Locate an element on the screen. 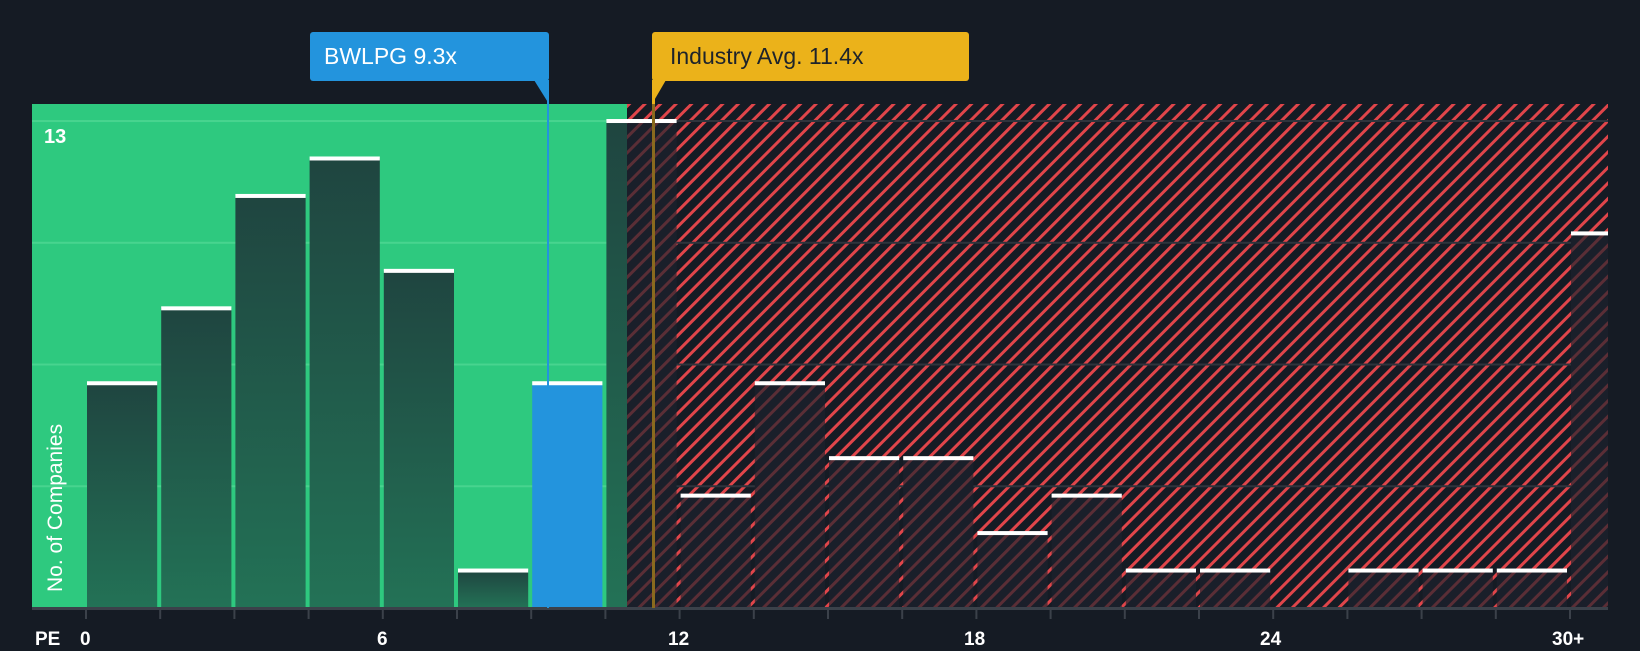 This screenshot has width=1640, height=651. y-axis-max-label: 13 is located at coordinates (55, 137).